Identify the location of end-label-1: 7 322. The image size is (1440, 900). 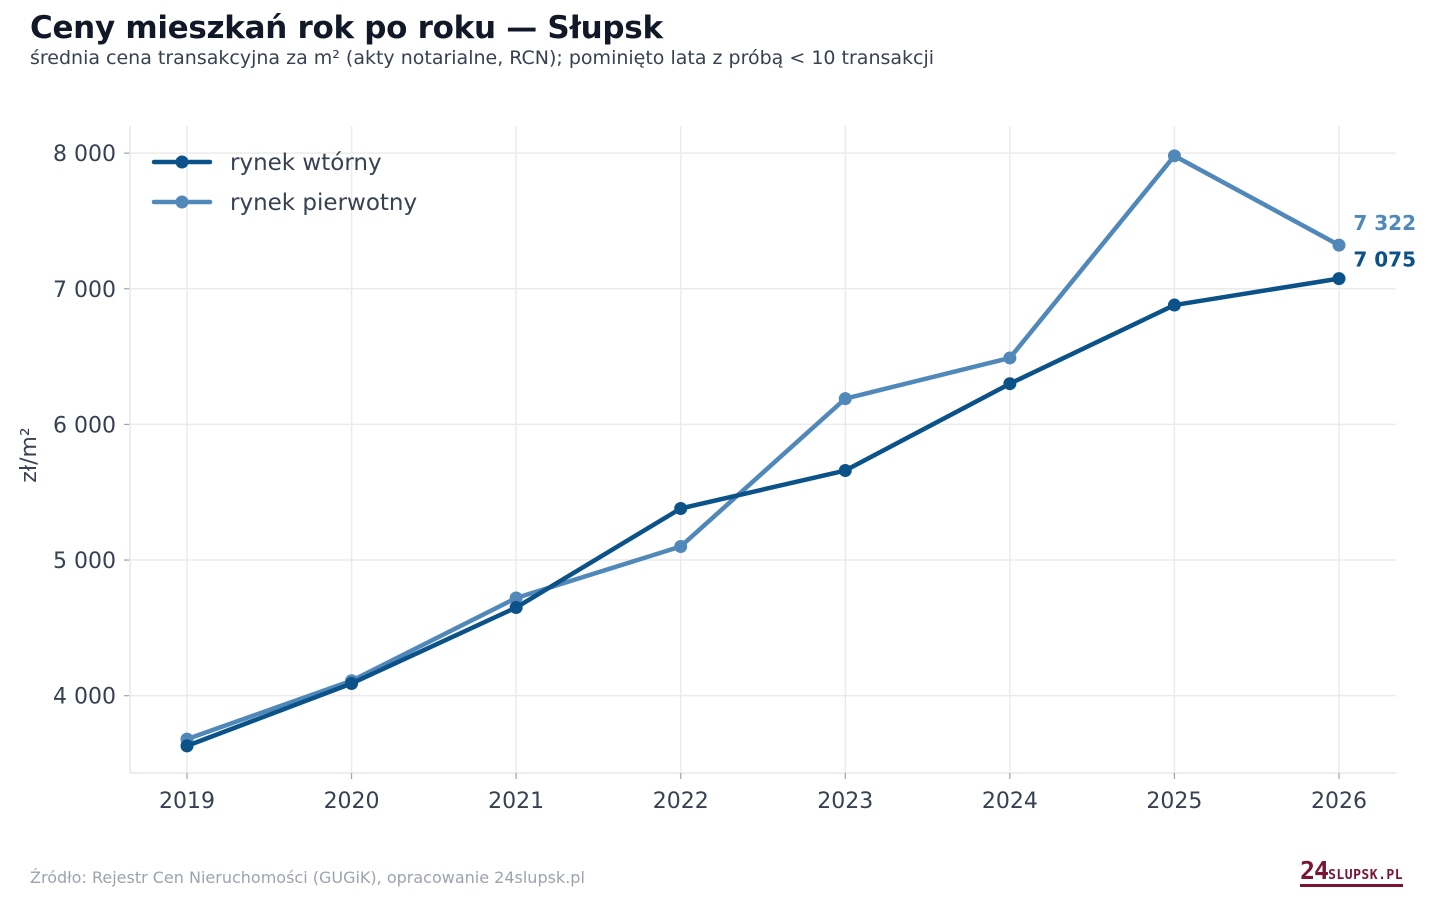
(1384, 223).